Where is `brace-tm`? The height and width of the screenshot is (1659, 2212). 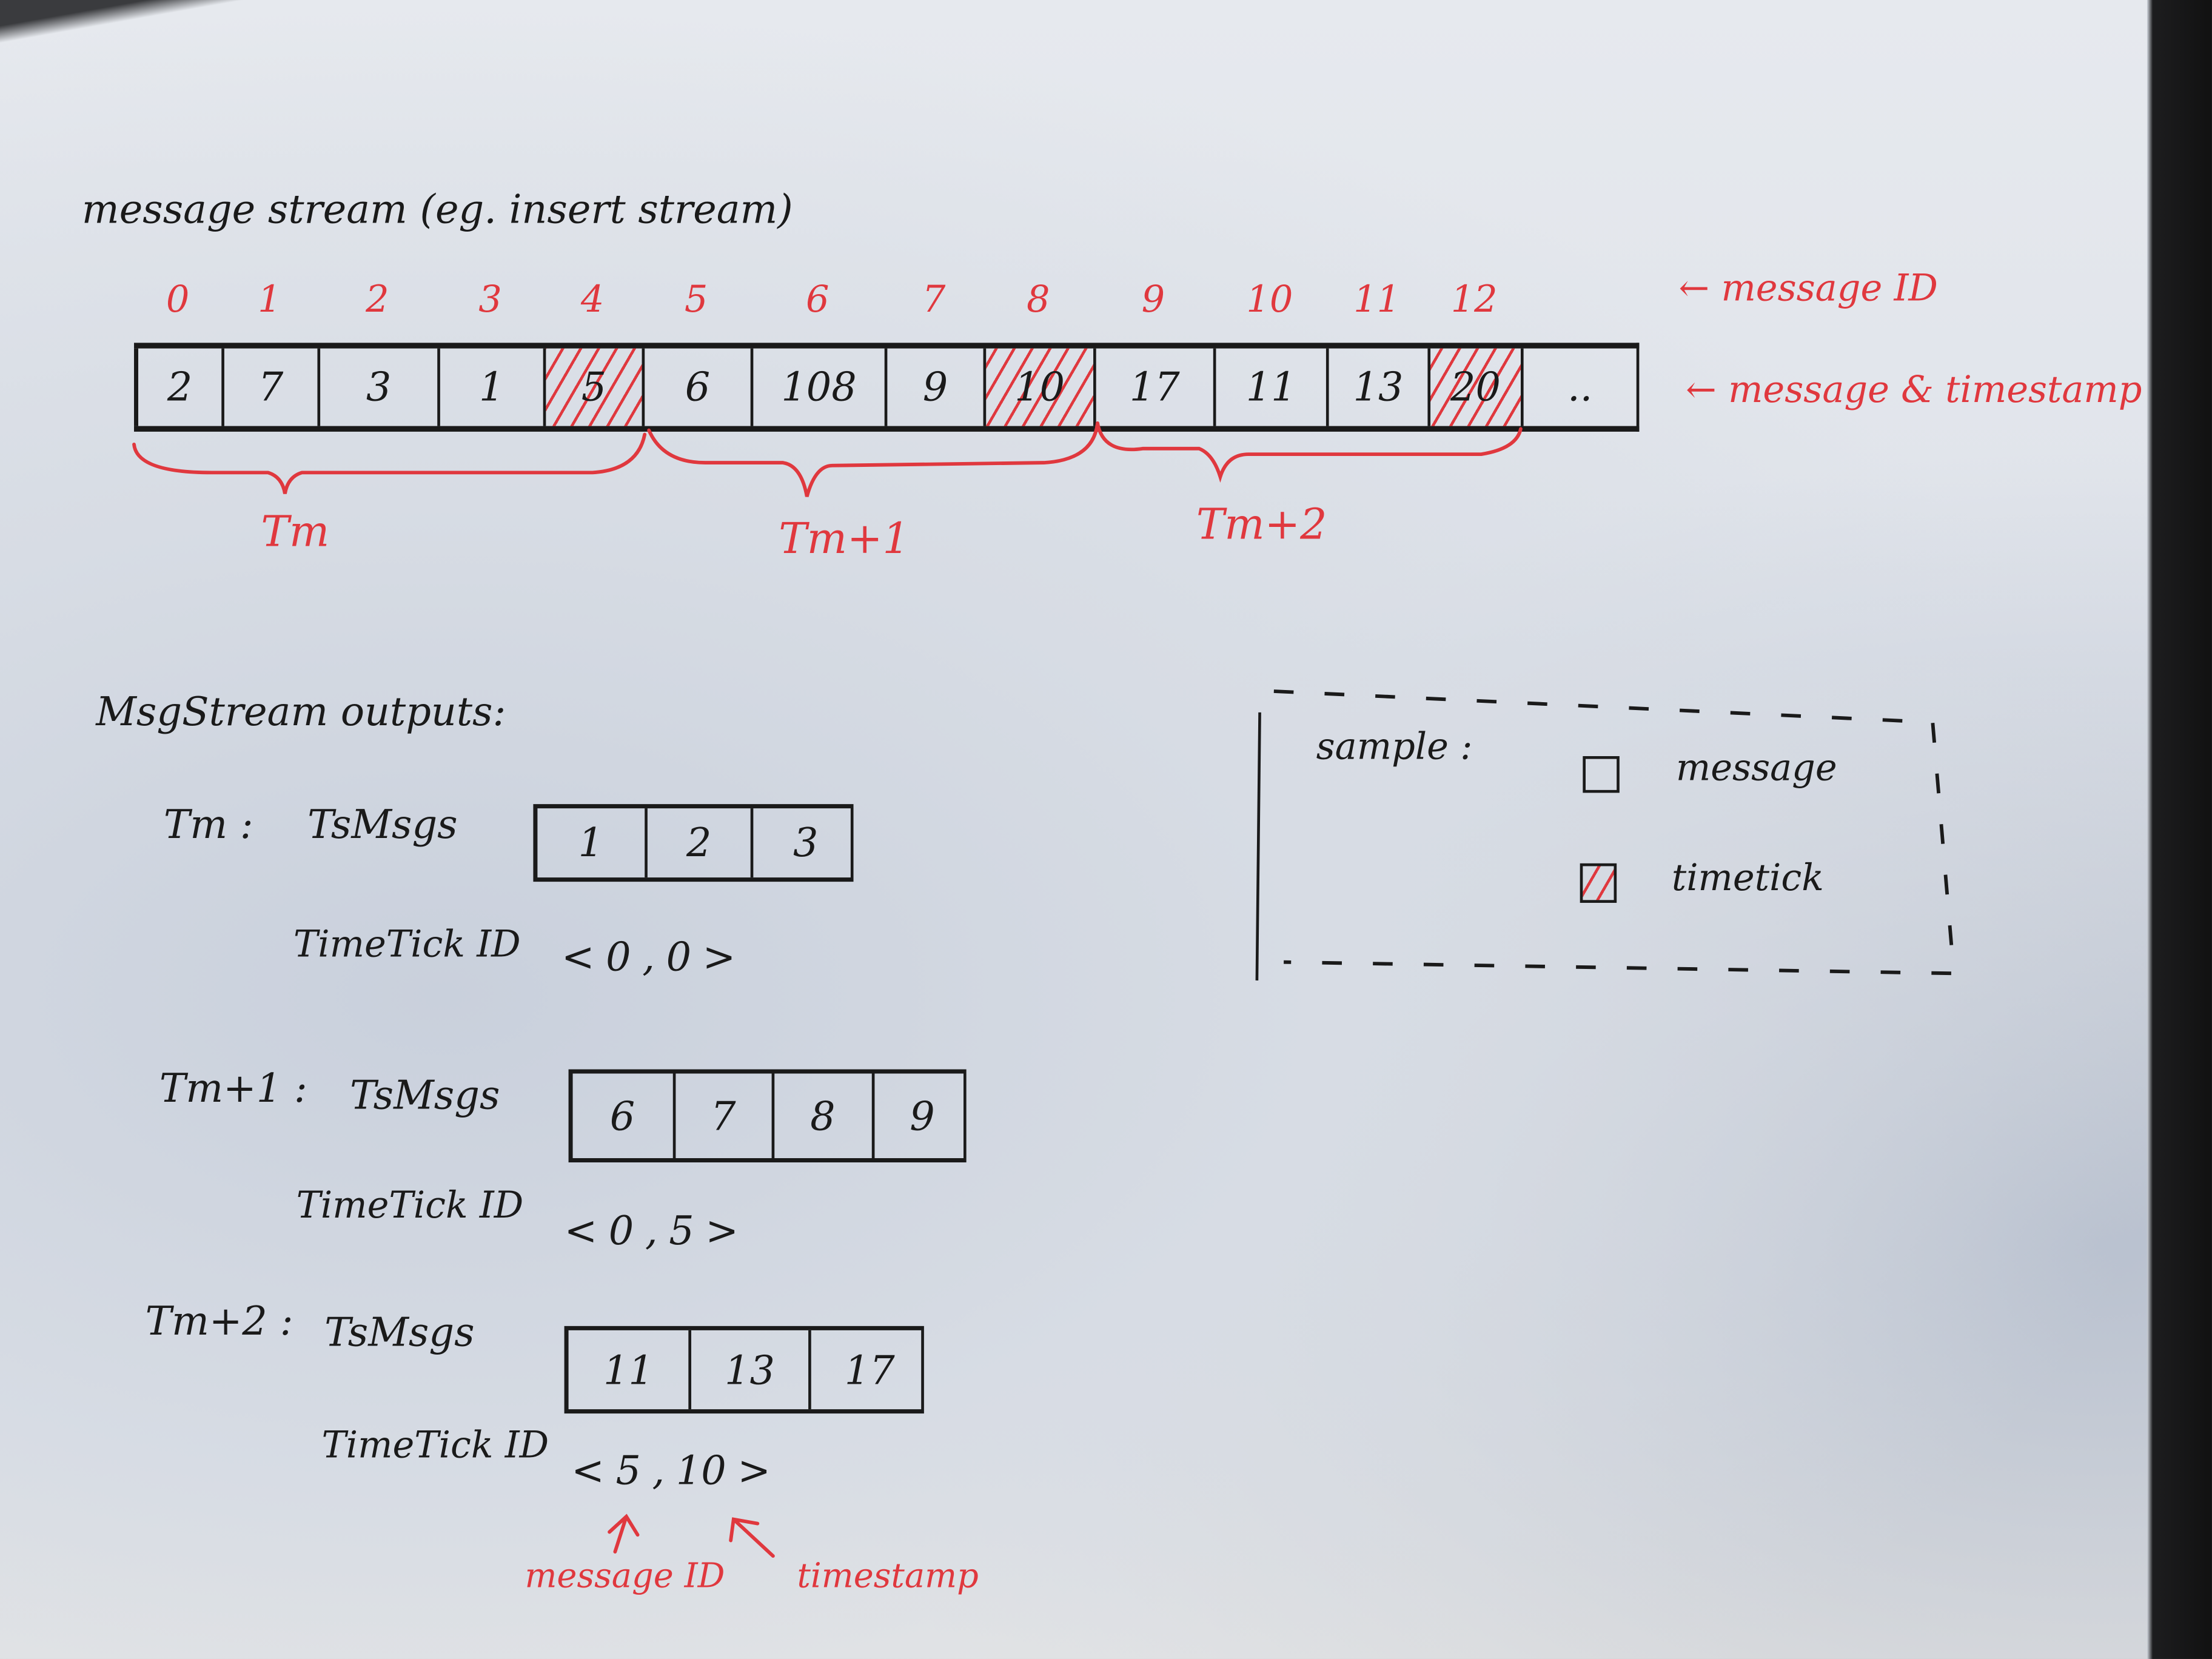
brace-tm is located at coordinates (390, 463).